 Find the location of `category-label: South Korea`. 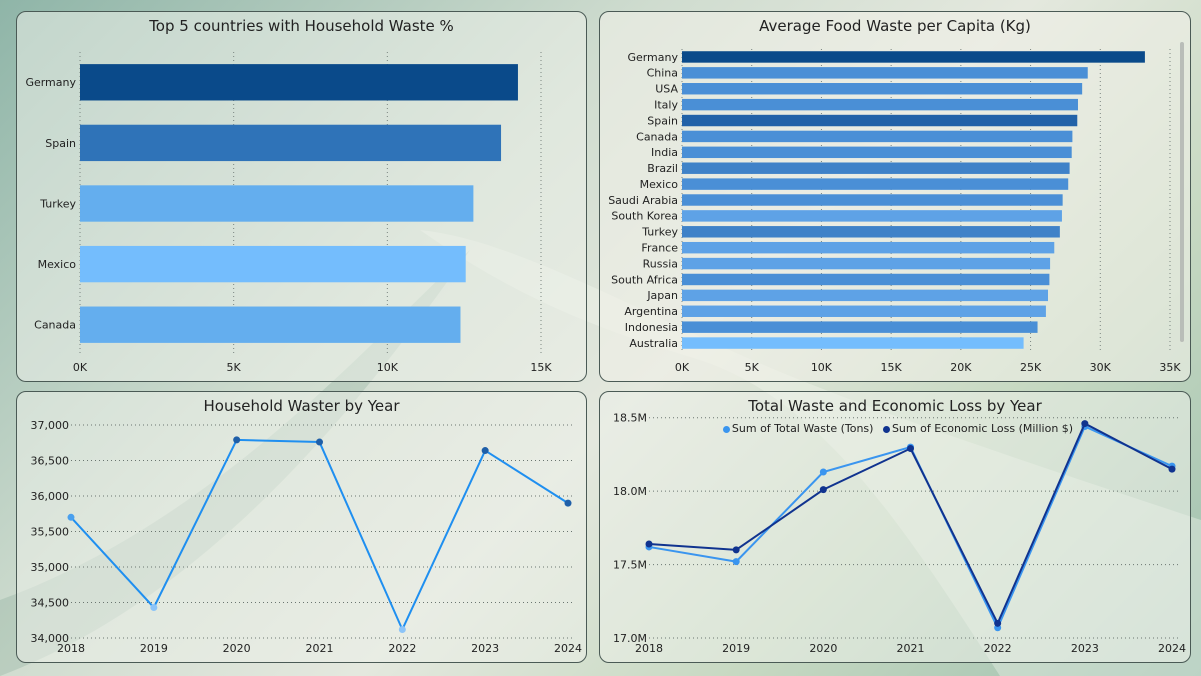

category-label: South Korea is located at coordinates (644, 216).